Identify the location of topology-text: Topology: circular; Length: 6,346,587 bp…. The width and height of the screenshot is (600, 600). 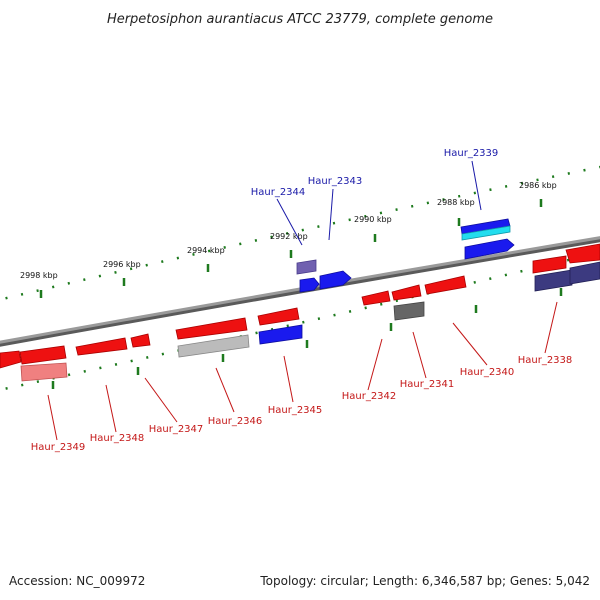
(424, 581).